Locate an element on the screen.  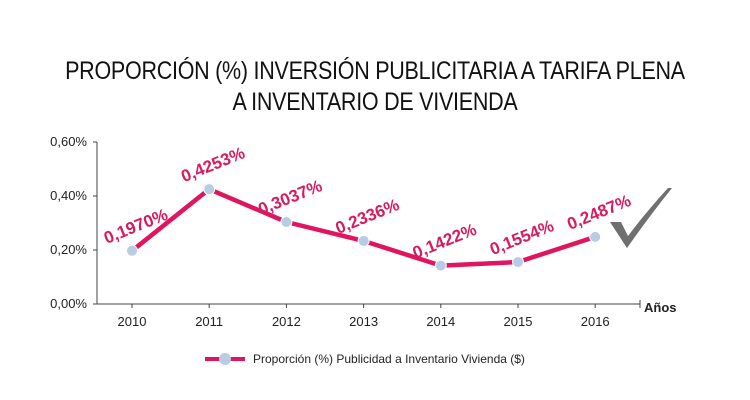
data-label: 0,4253% is located at coordinates (212, 164).